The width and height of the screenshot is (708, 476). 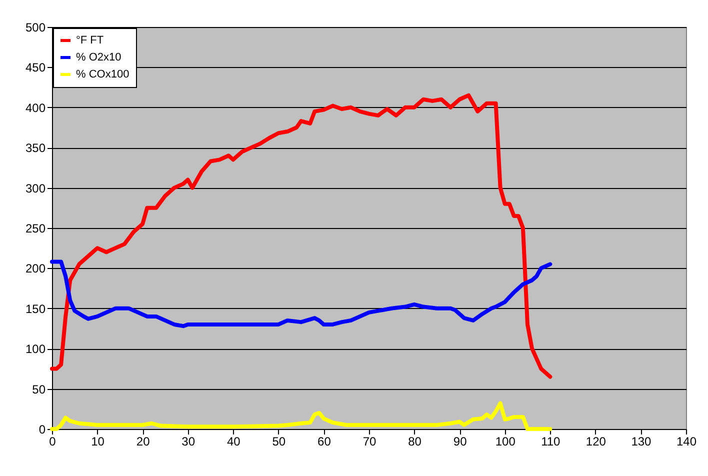 I want to click on legend-label: °F FT, so click(x=90, y=40).